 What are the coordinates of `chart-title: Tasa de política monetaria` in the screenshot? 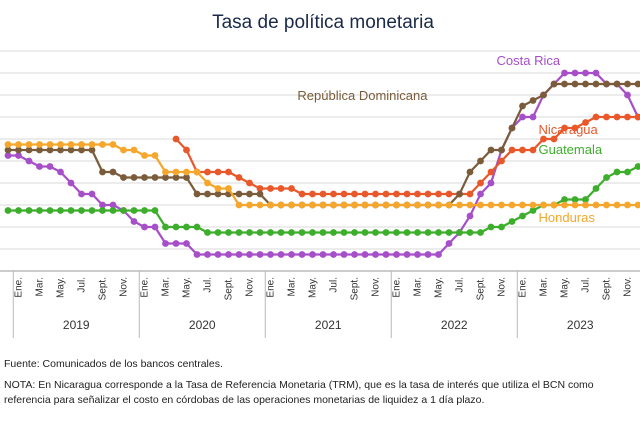 It's located at (323, 22).